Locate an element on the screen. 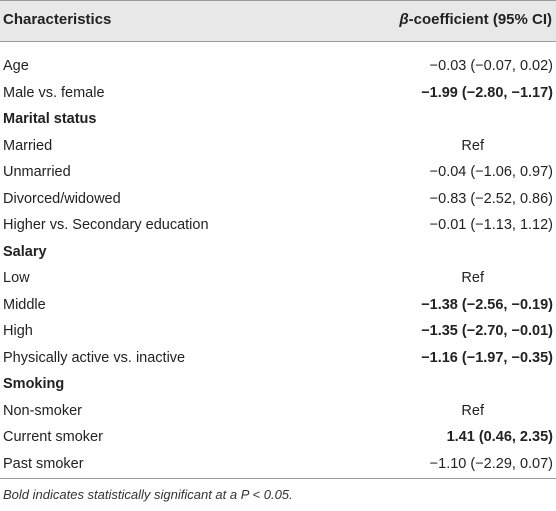  row-label: Married is located at coordinates (28, 145).